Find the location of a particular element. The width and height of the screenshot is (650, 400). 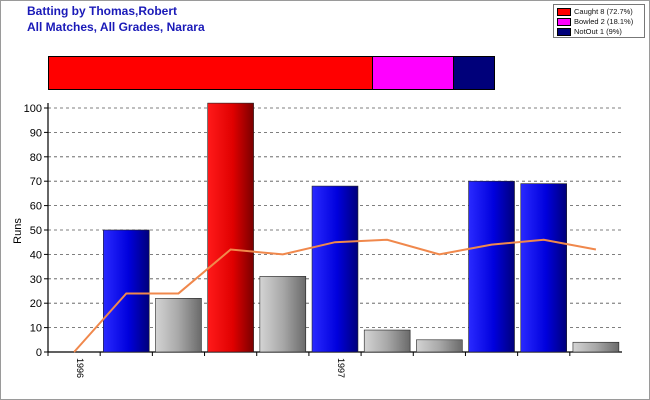

y-tick-label: 10 is located at coordinates (36, 329).